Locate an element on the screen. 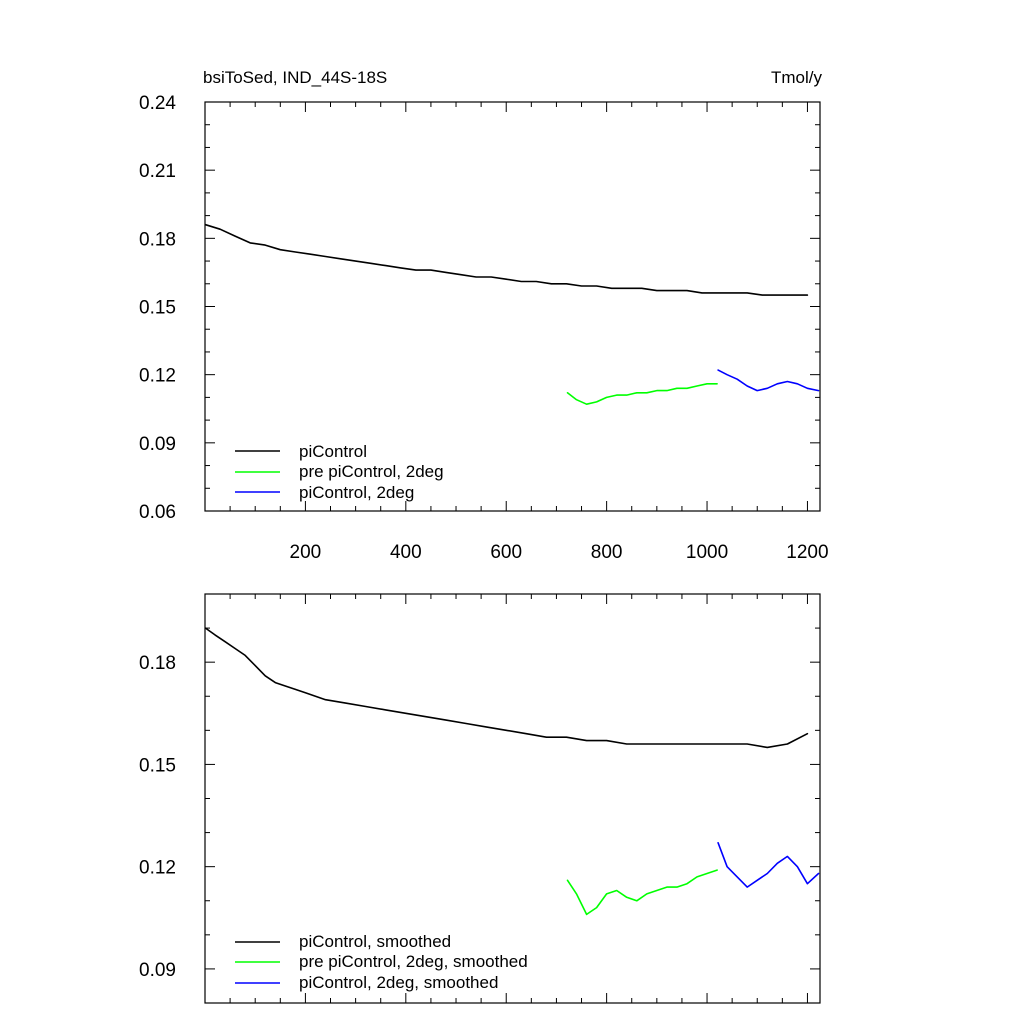  x-tick-label: 600 is located at coordinates (506, 552).